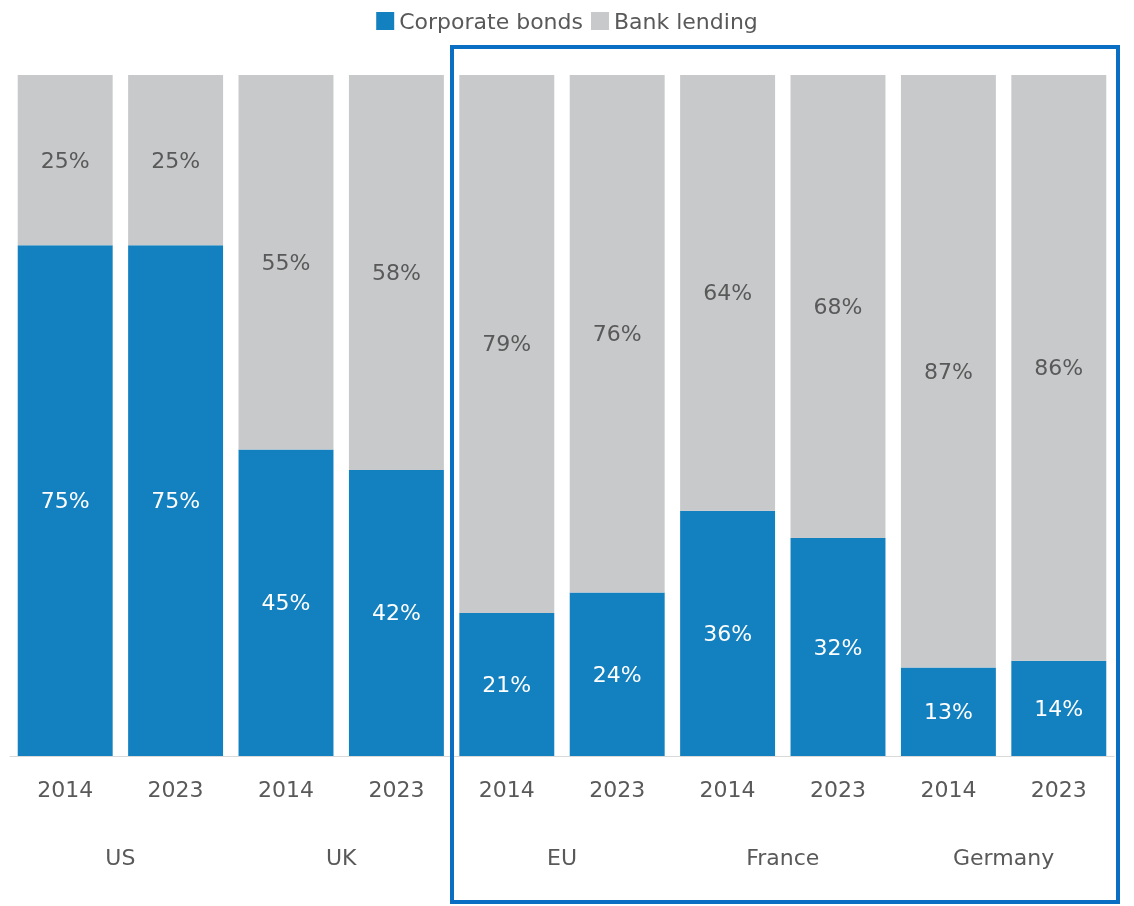 The width and height of the screenshot is (1134, 906). Describe the element at coordinates (728, 293) in the screenshot. I see `data-label: 64%` at that location.